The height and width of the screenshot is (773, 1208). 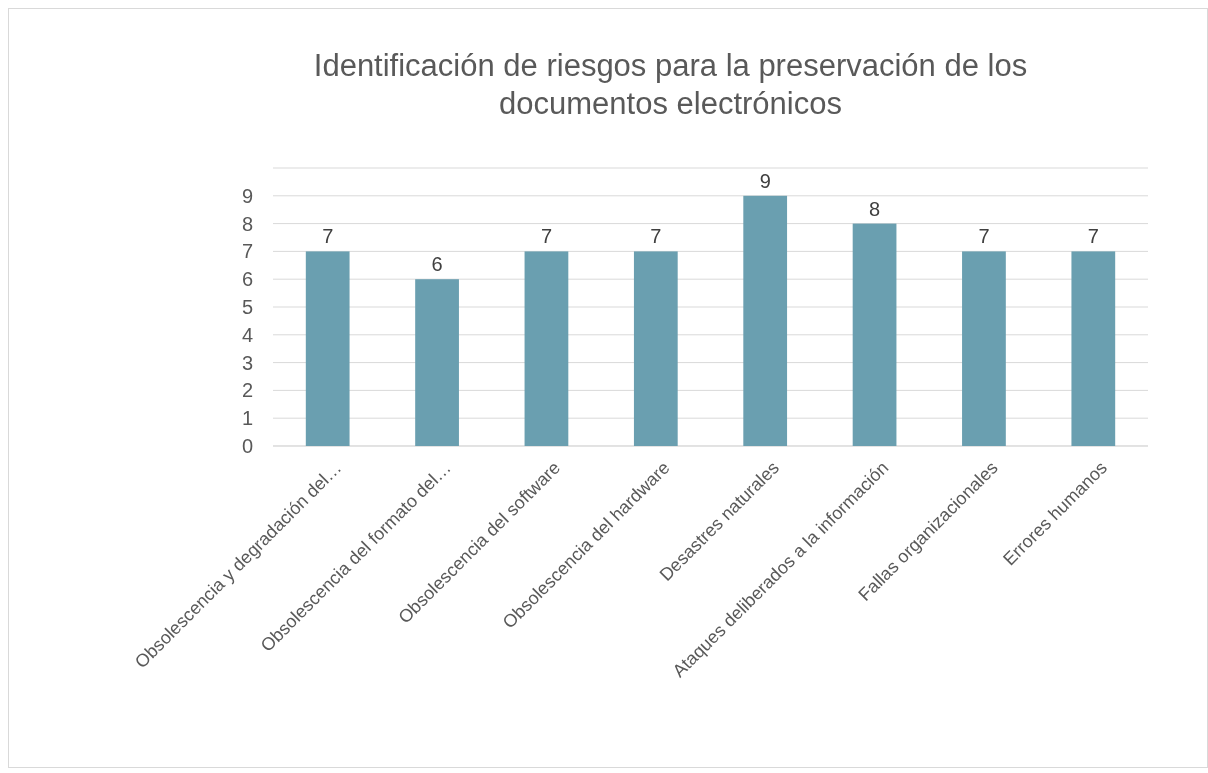 I want to click on y-tick-label: 0, so click(x=247, y=446).